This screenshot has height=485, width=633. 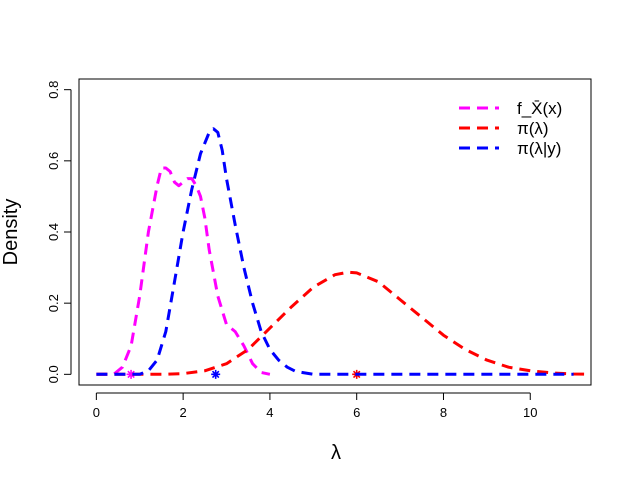 What do you see at coordinates (356, 412) in the screenshot?
I see `x-tick-label: 6` at bounding box center [356, 412].